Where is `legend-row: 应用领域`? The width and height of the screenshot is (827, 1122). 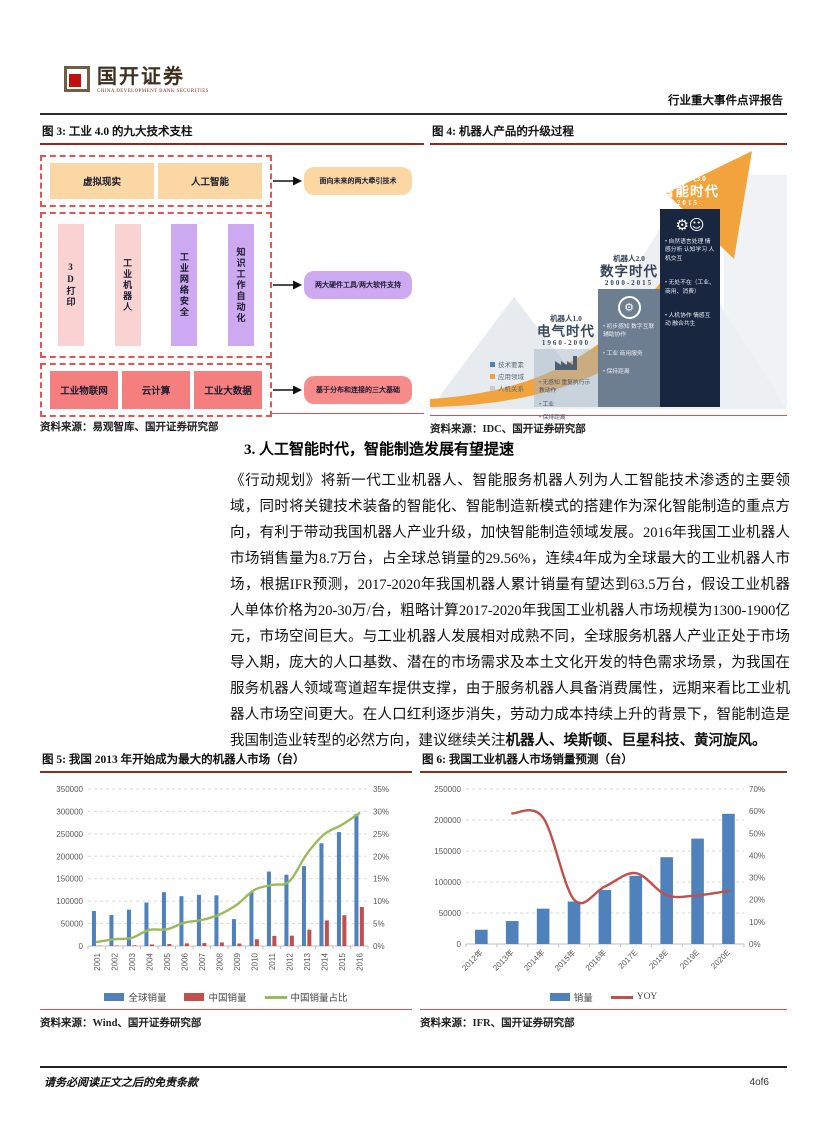
legend-row: 应用领域 is located at coordinates (507, 376).